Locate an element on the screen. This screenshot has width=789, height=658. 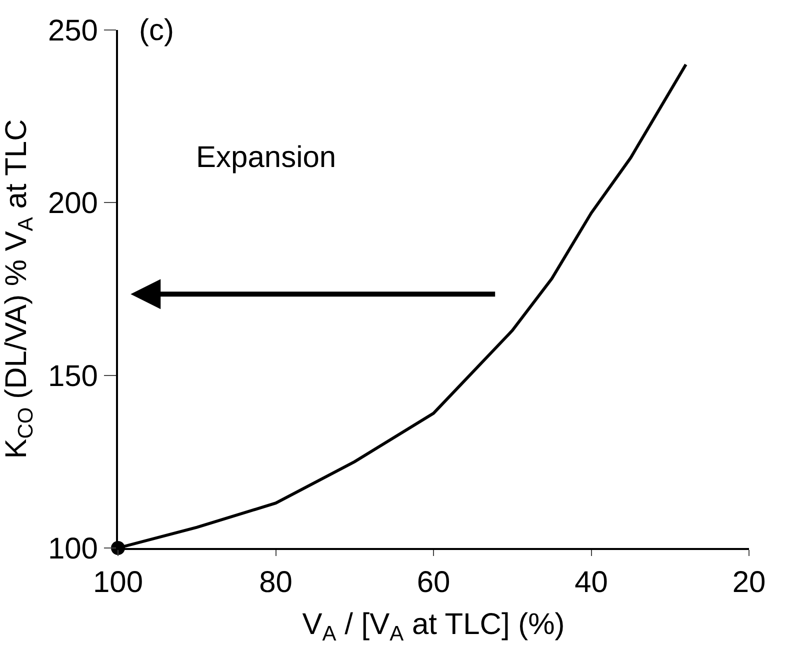
chart-title: (c) is located at coordinates (156, 30).